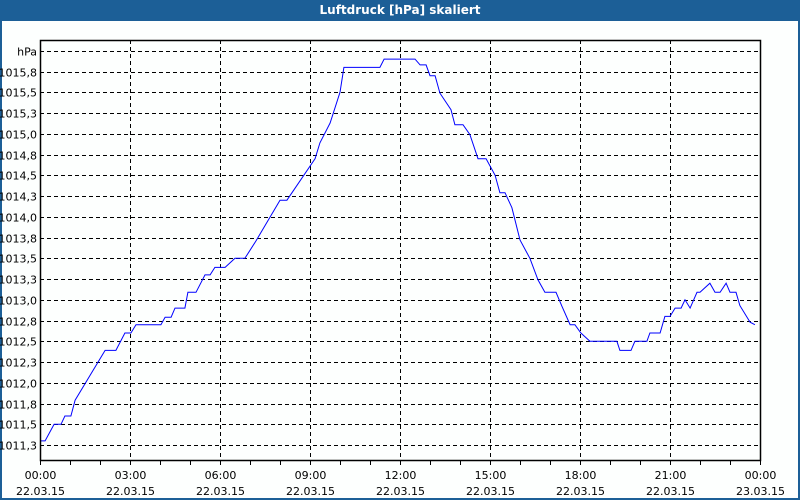  What do you see at coordinates (18, 114) in the screenshot?
I see `y-tick-label: 1015,3` at bounding box center [18, 114].